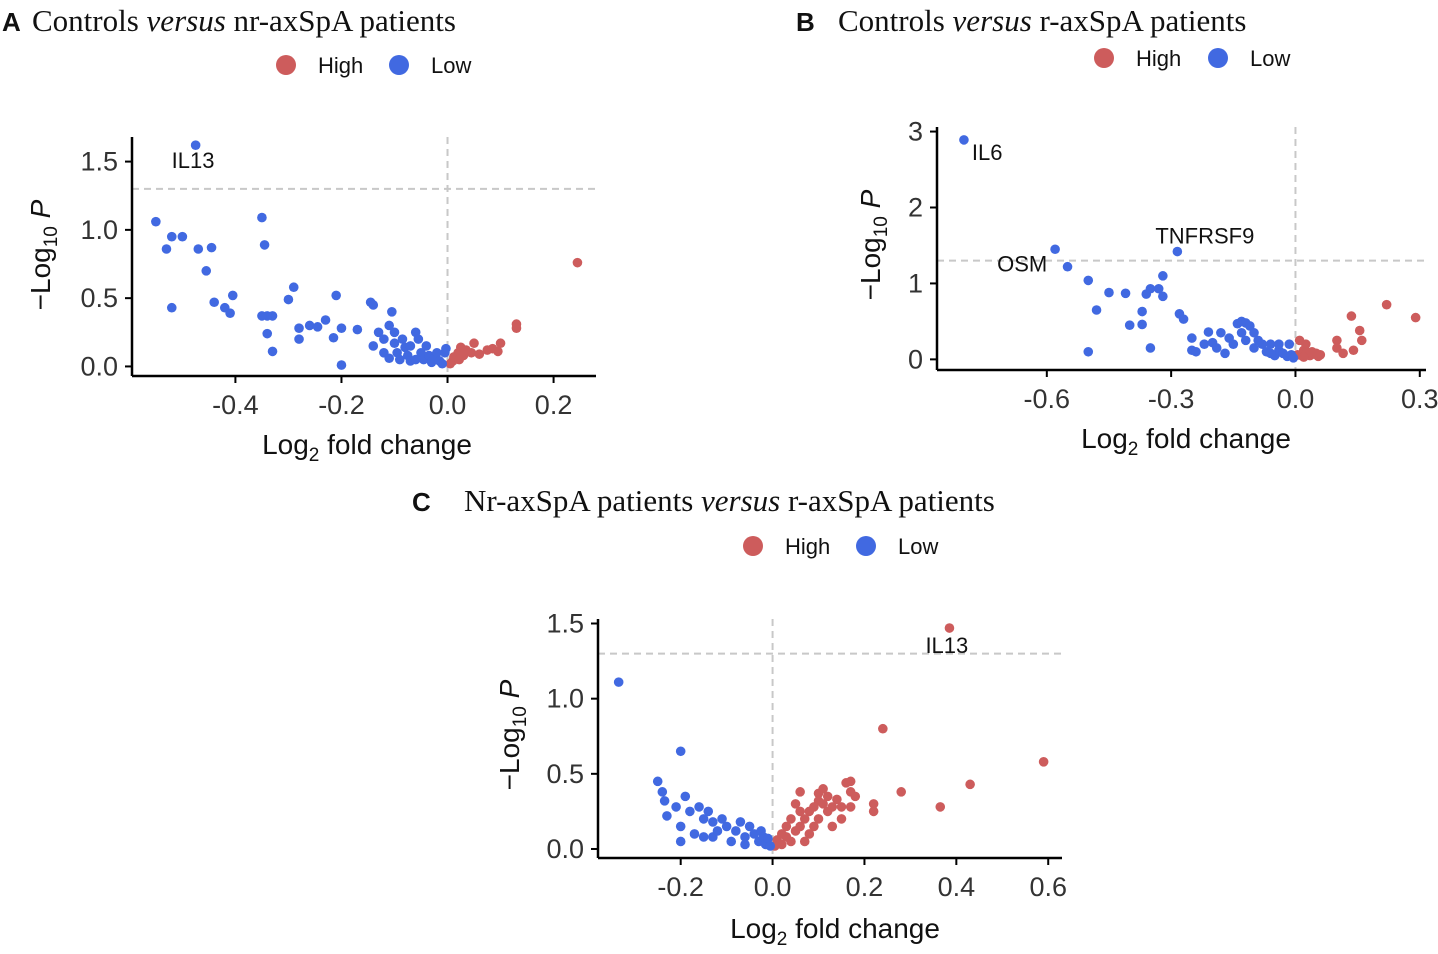 This screenshot has width=1438, height=954. I want to click on panel-b-plot: 0 1 2 3 -0.6 -0.3 0.0 0.3 IL6 OSM TNFRSF9, so click(1173, 265).